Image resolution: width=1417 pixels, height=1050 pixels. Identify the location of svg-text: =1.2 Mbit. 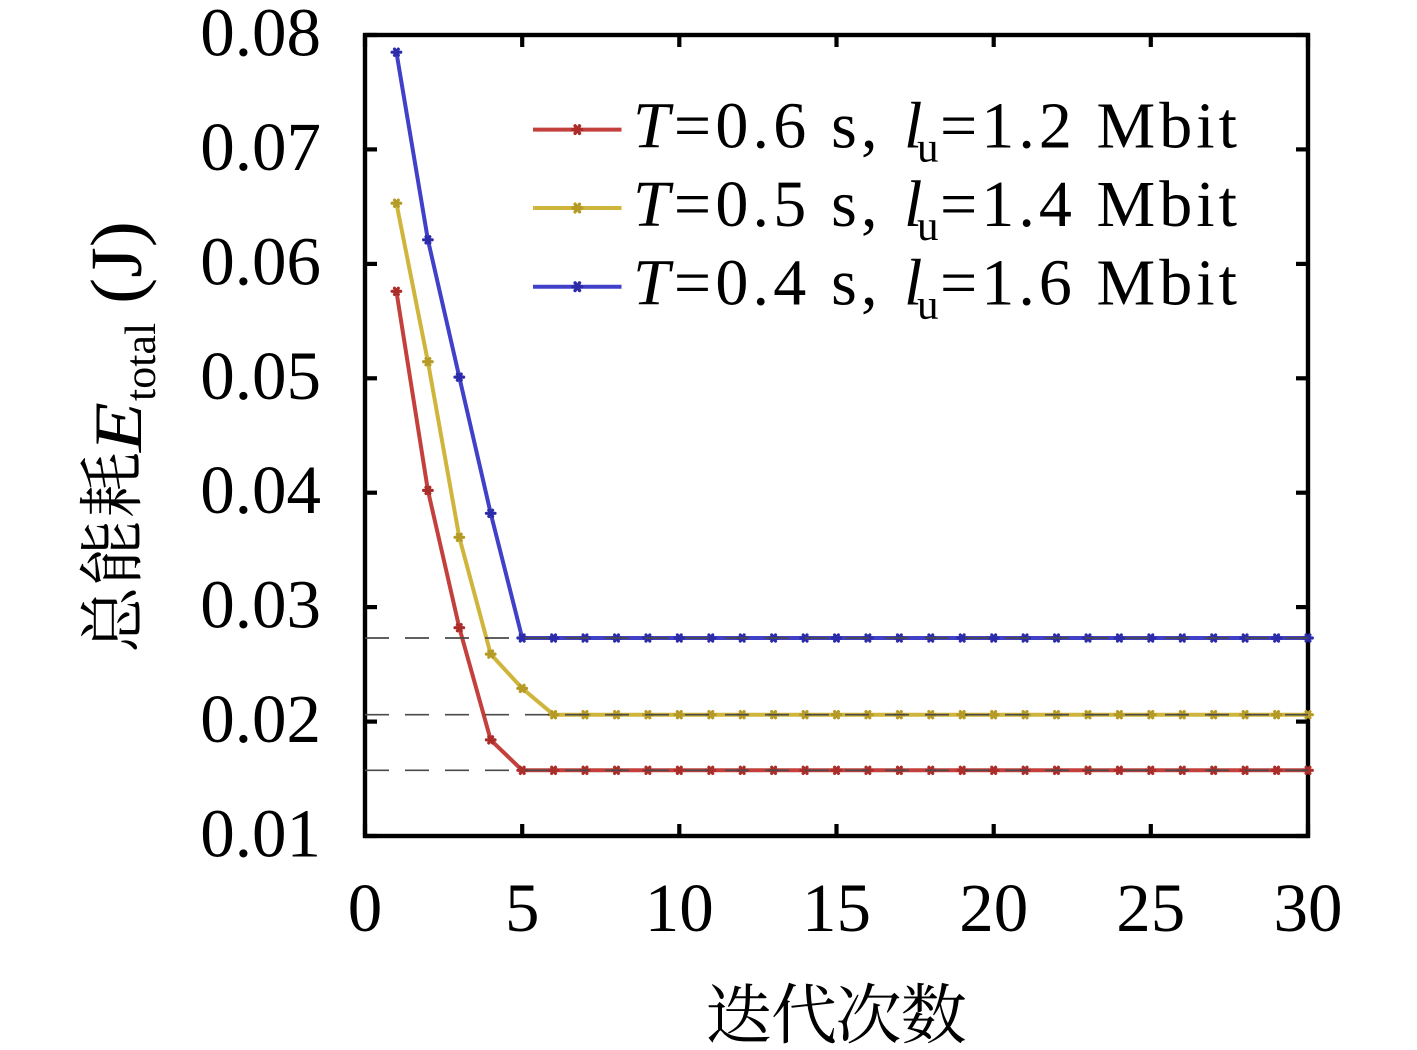
(1090, 126).